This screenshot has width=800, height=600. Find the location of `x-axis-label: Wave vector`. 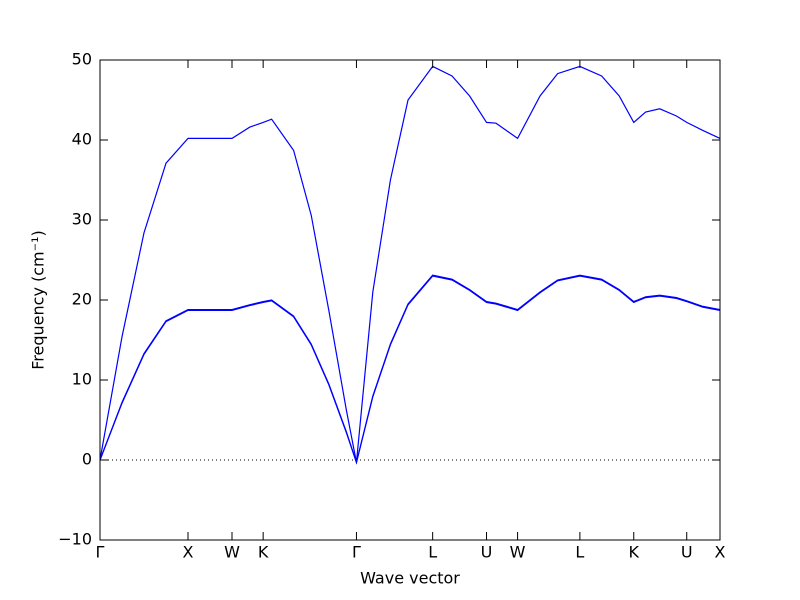

x-axis-label: Wave vector is located at coordinates (410, 578).